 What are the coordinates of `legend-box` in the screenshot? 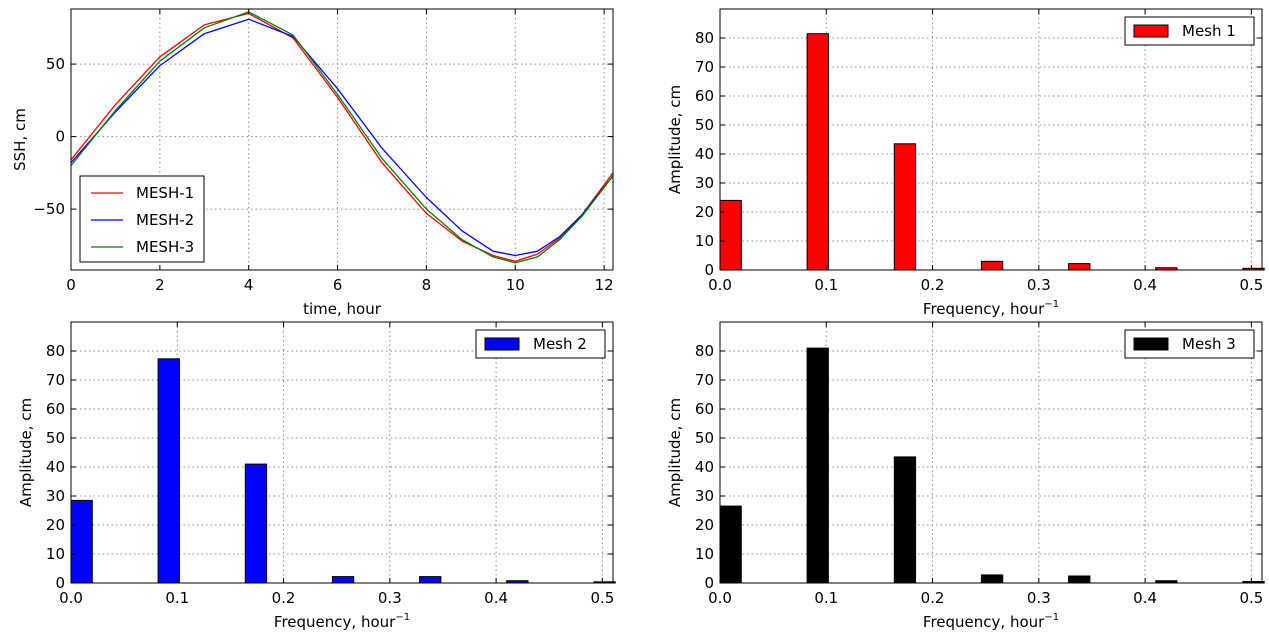 It's located at (142, 219).